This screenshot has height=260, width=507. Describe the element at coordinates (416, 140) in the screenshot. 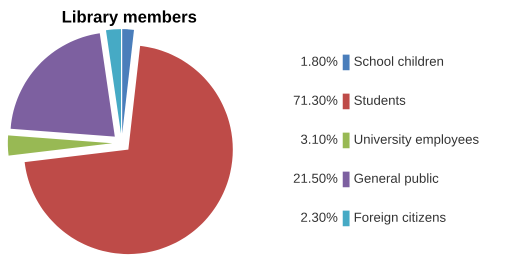

I see `legend-label: University employees` at that location.